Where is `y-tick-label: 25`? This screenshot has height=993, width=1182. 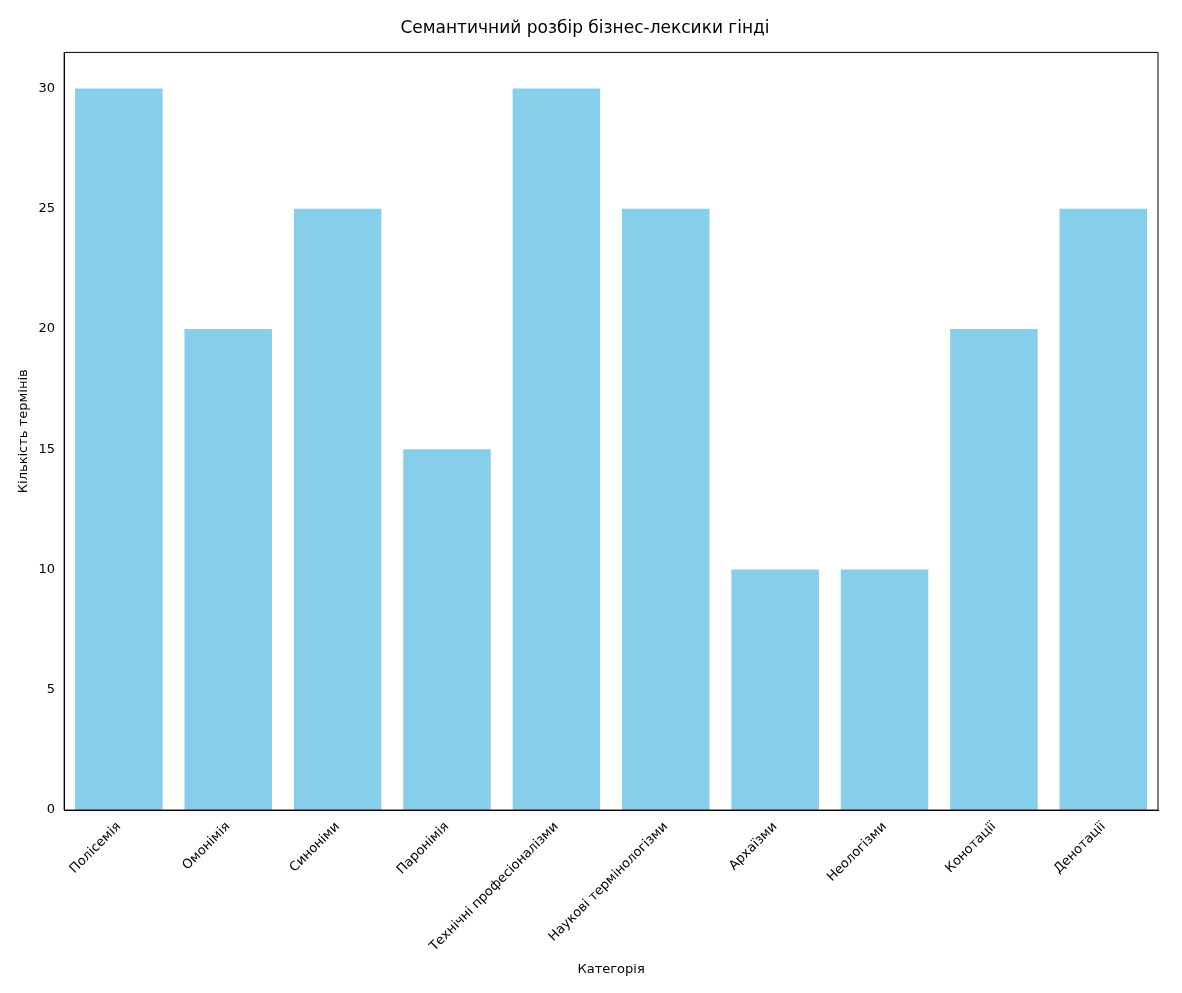
y-tick-label: 25 is located at coordinates (47, 208).